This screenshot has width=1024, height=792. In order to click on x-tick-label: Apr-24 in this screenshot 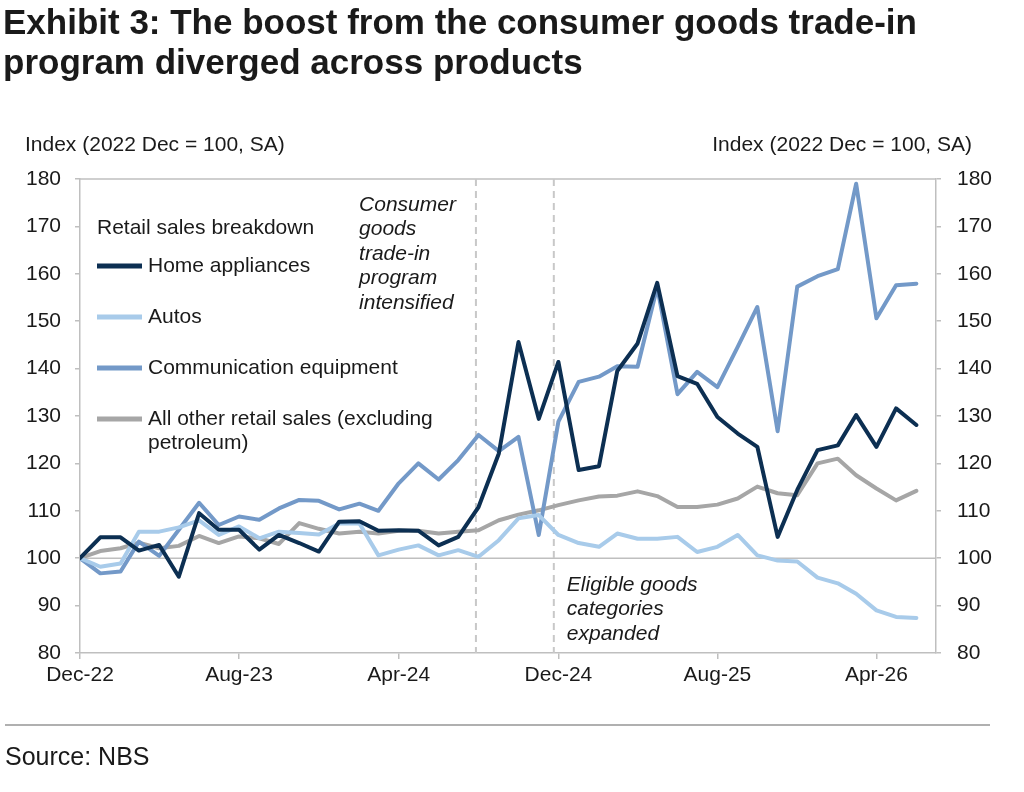, I will do `click(399, 674)`.